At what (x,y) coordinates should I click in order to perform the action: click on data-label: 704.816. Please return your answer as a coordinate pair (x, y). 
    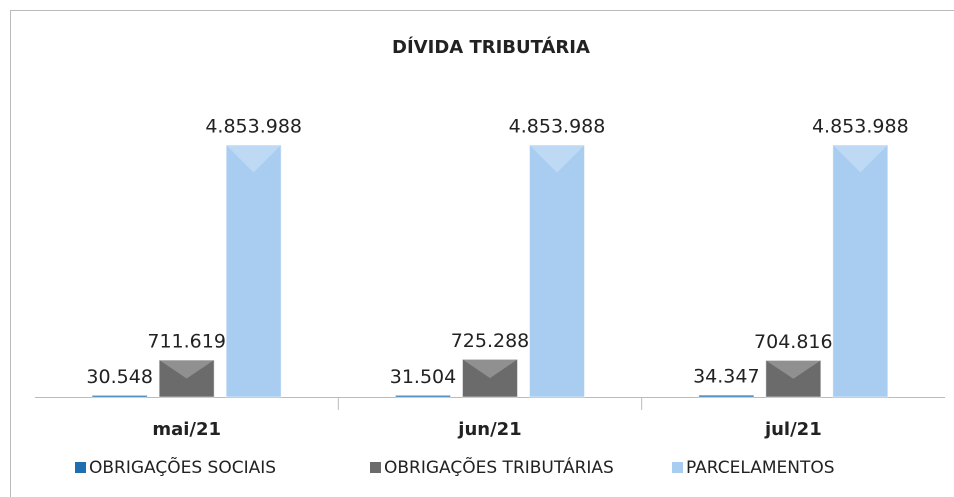
    Looking at the image, I should click on (793, 342).